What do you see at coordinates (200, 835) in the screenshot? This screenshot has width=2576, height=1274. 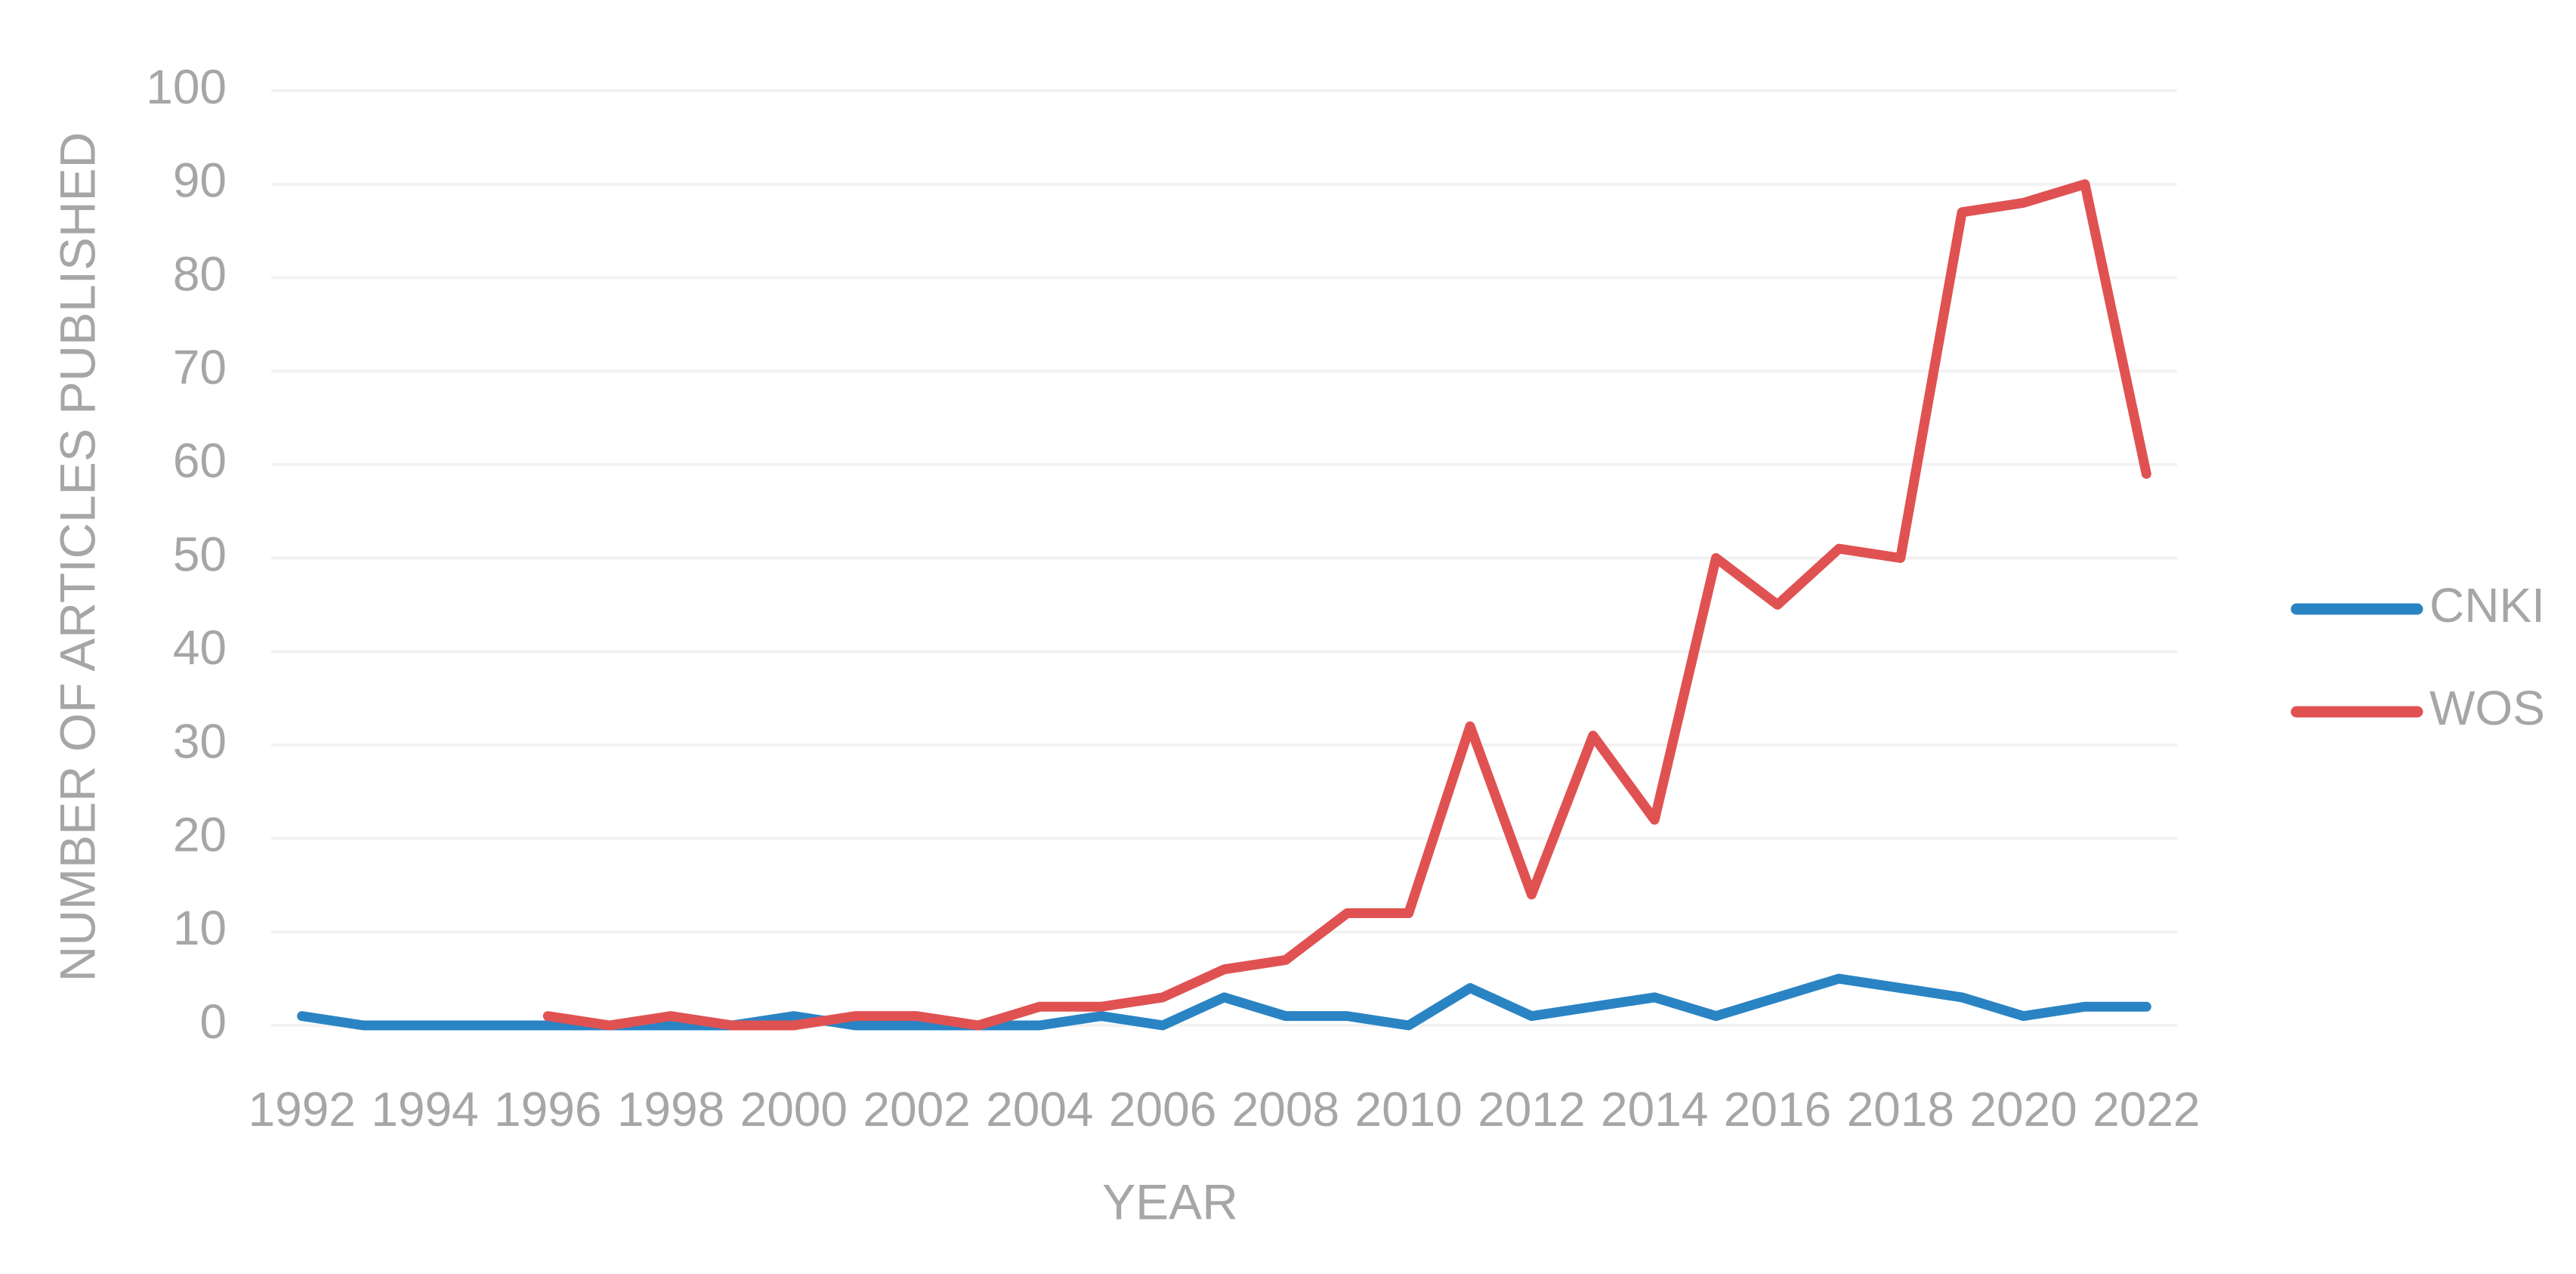 I see `y-tick-label: 20` at bounding box center [200, 835].